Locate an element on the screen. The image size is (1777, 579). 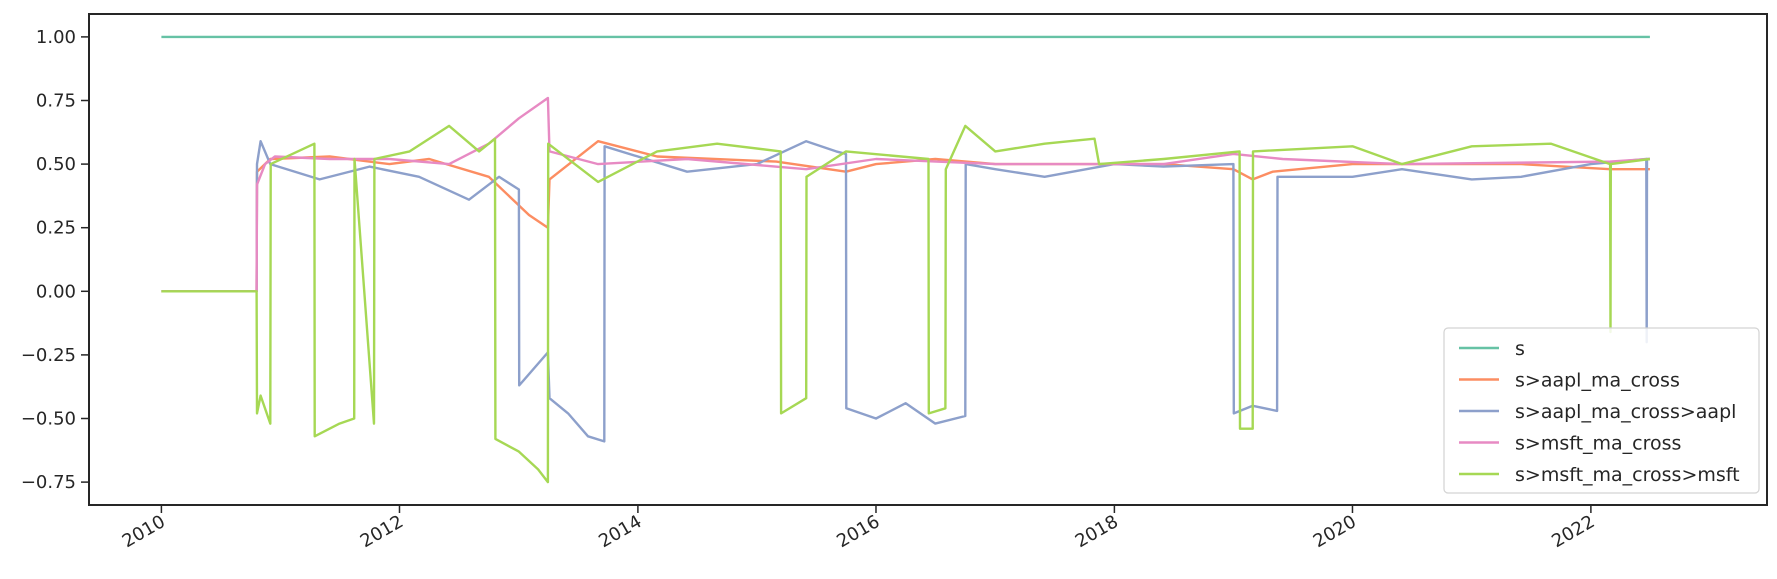
x-tick-label-6: 2022 is located at coordinates (1573, 531).